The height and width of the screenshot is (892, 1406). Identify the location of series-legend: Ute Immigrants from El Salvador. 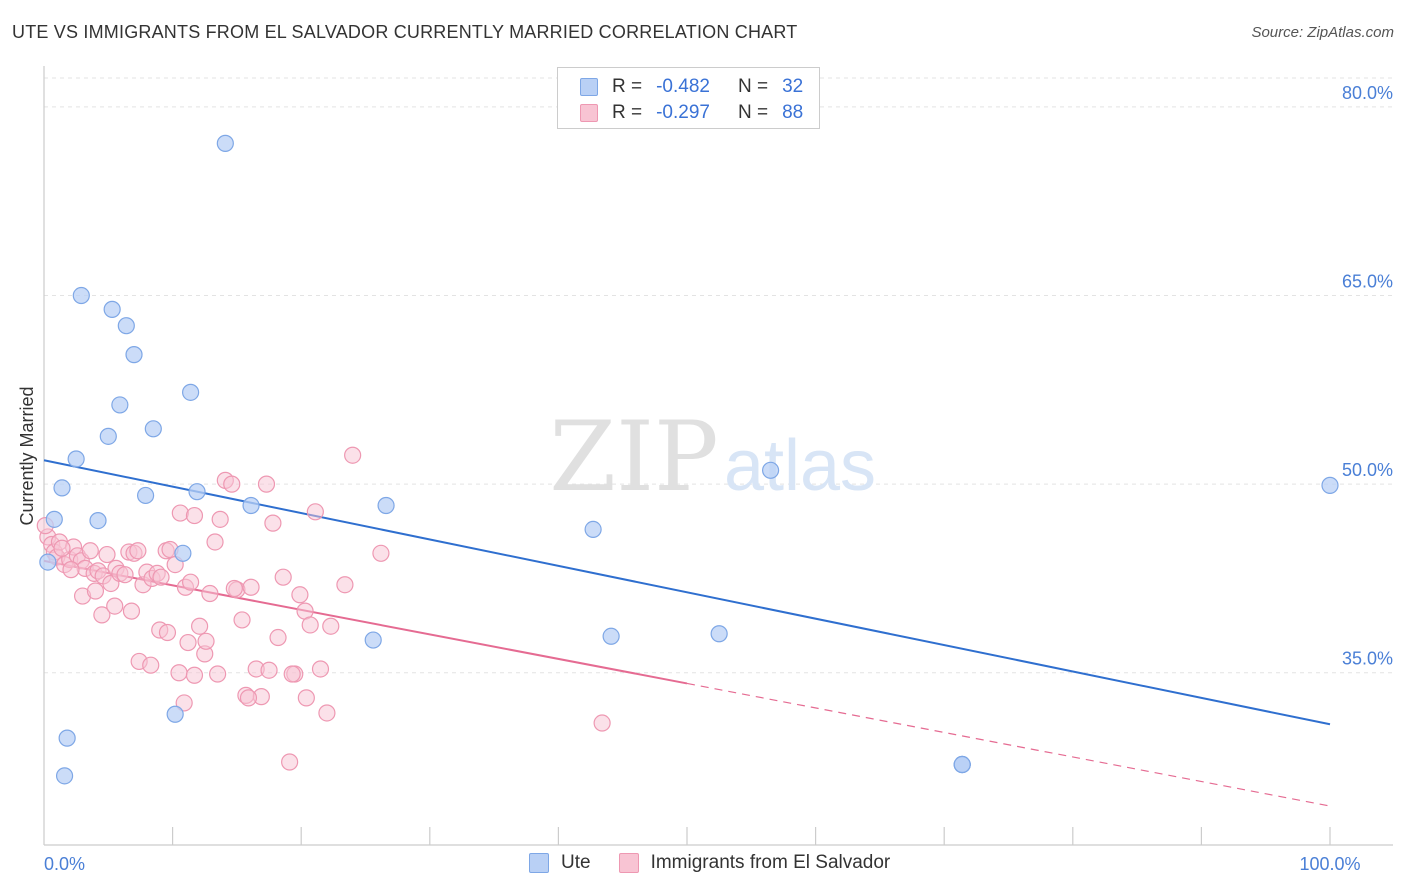
(723, 863).